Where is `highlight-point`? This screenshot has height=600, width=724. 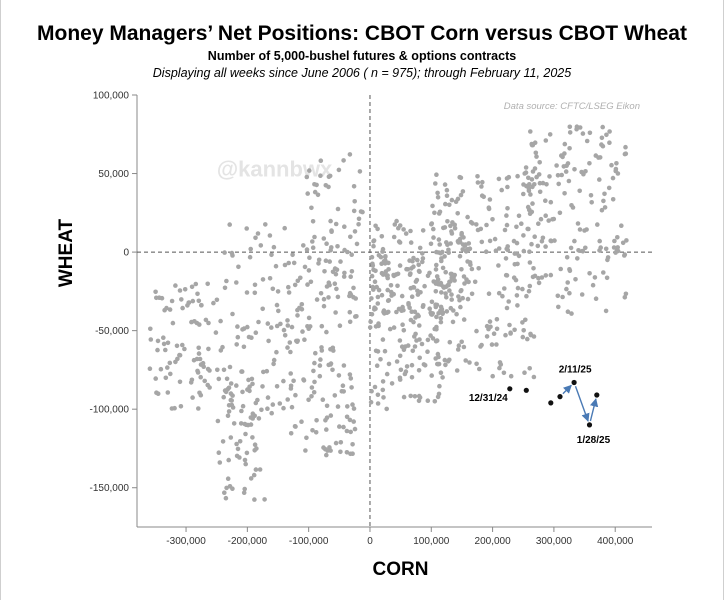
highlight-point is located at coordinates (574, 382).